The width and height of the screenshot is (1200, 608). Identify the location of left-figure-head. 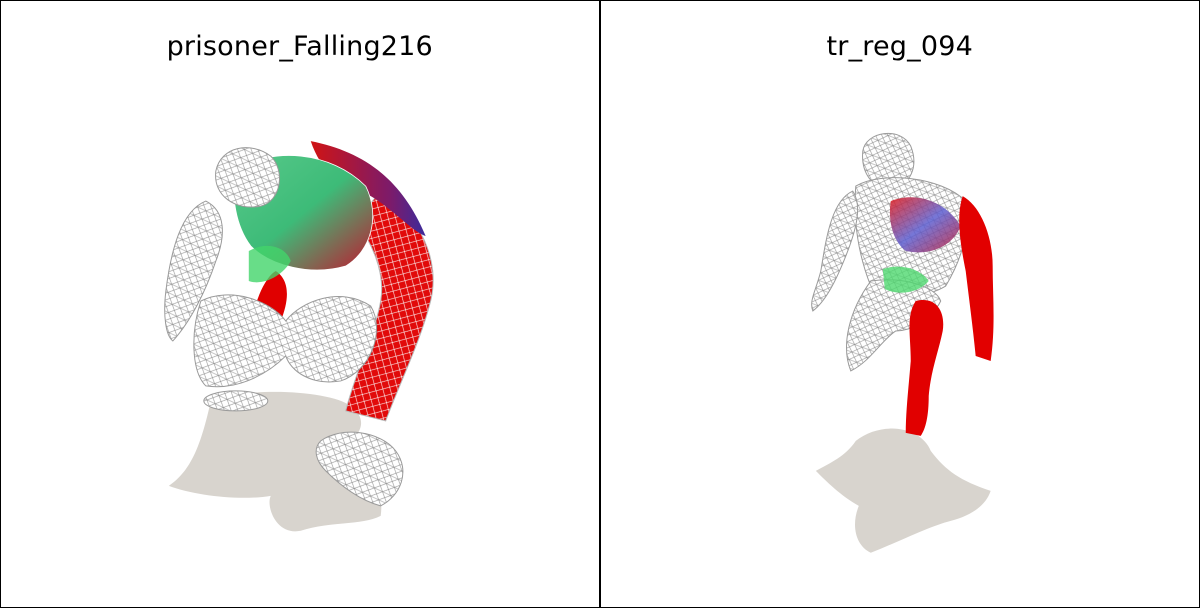
(247, 177).